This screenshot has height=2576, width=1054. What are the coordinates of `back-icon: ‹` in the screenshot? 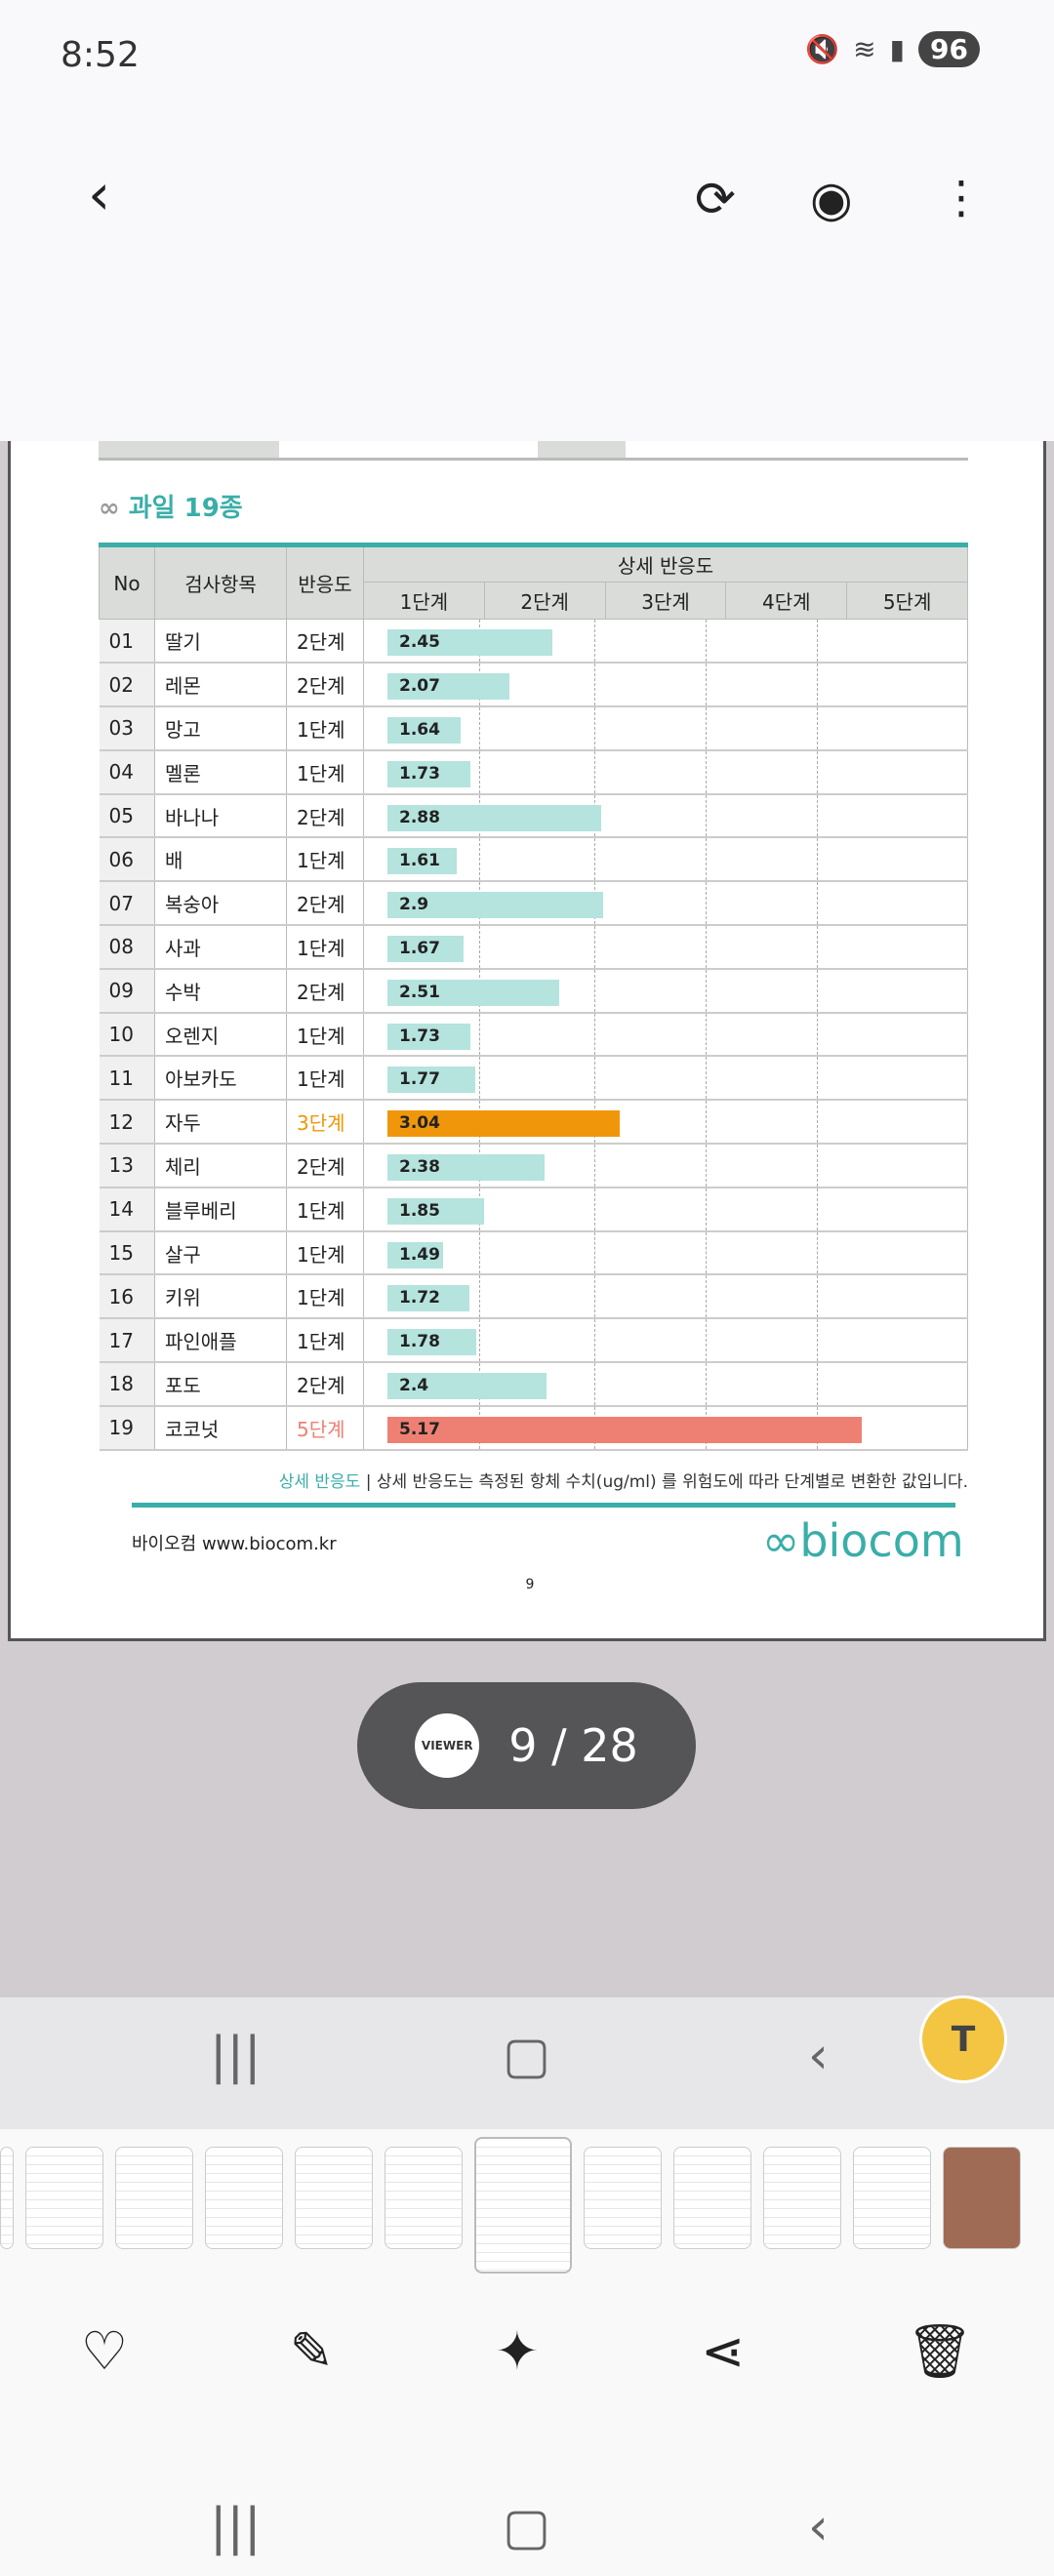 It's located at (99, 194).